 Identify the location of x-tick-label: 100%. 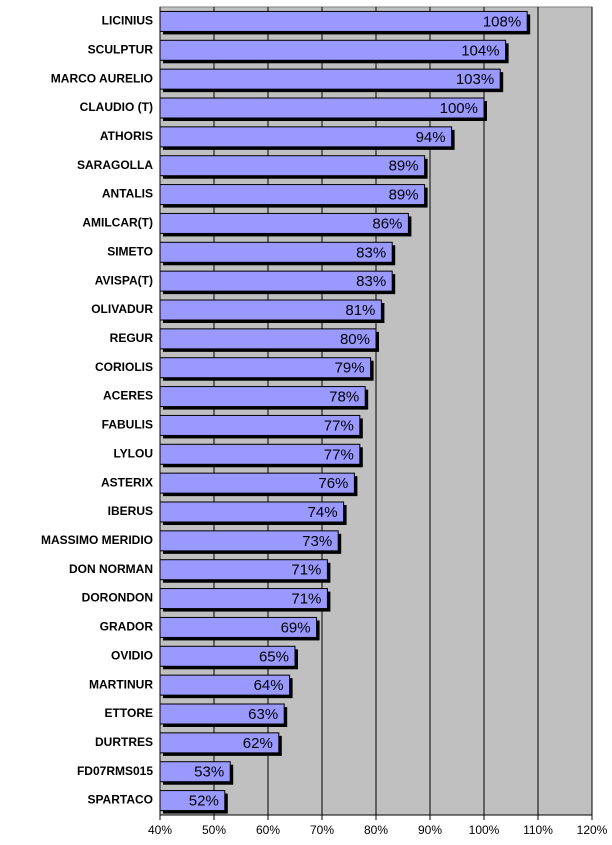
(484, 830).